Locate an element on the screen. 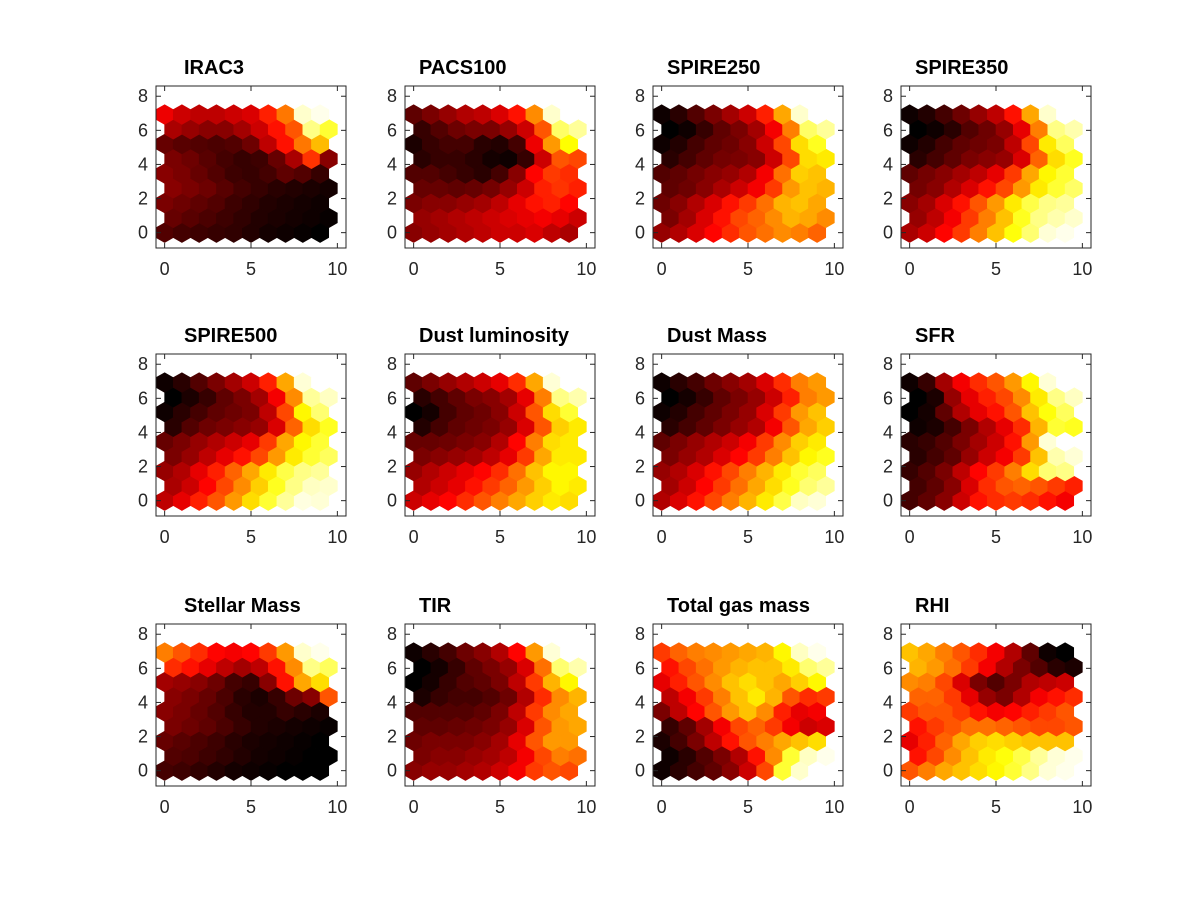 This screenshot has width=1200, height=900. panel-title: RHI is located at coordinates (932, 606).